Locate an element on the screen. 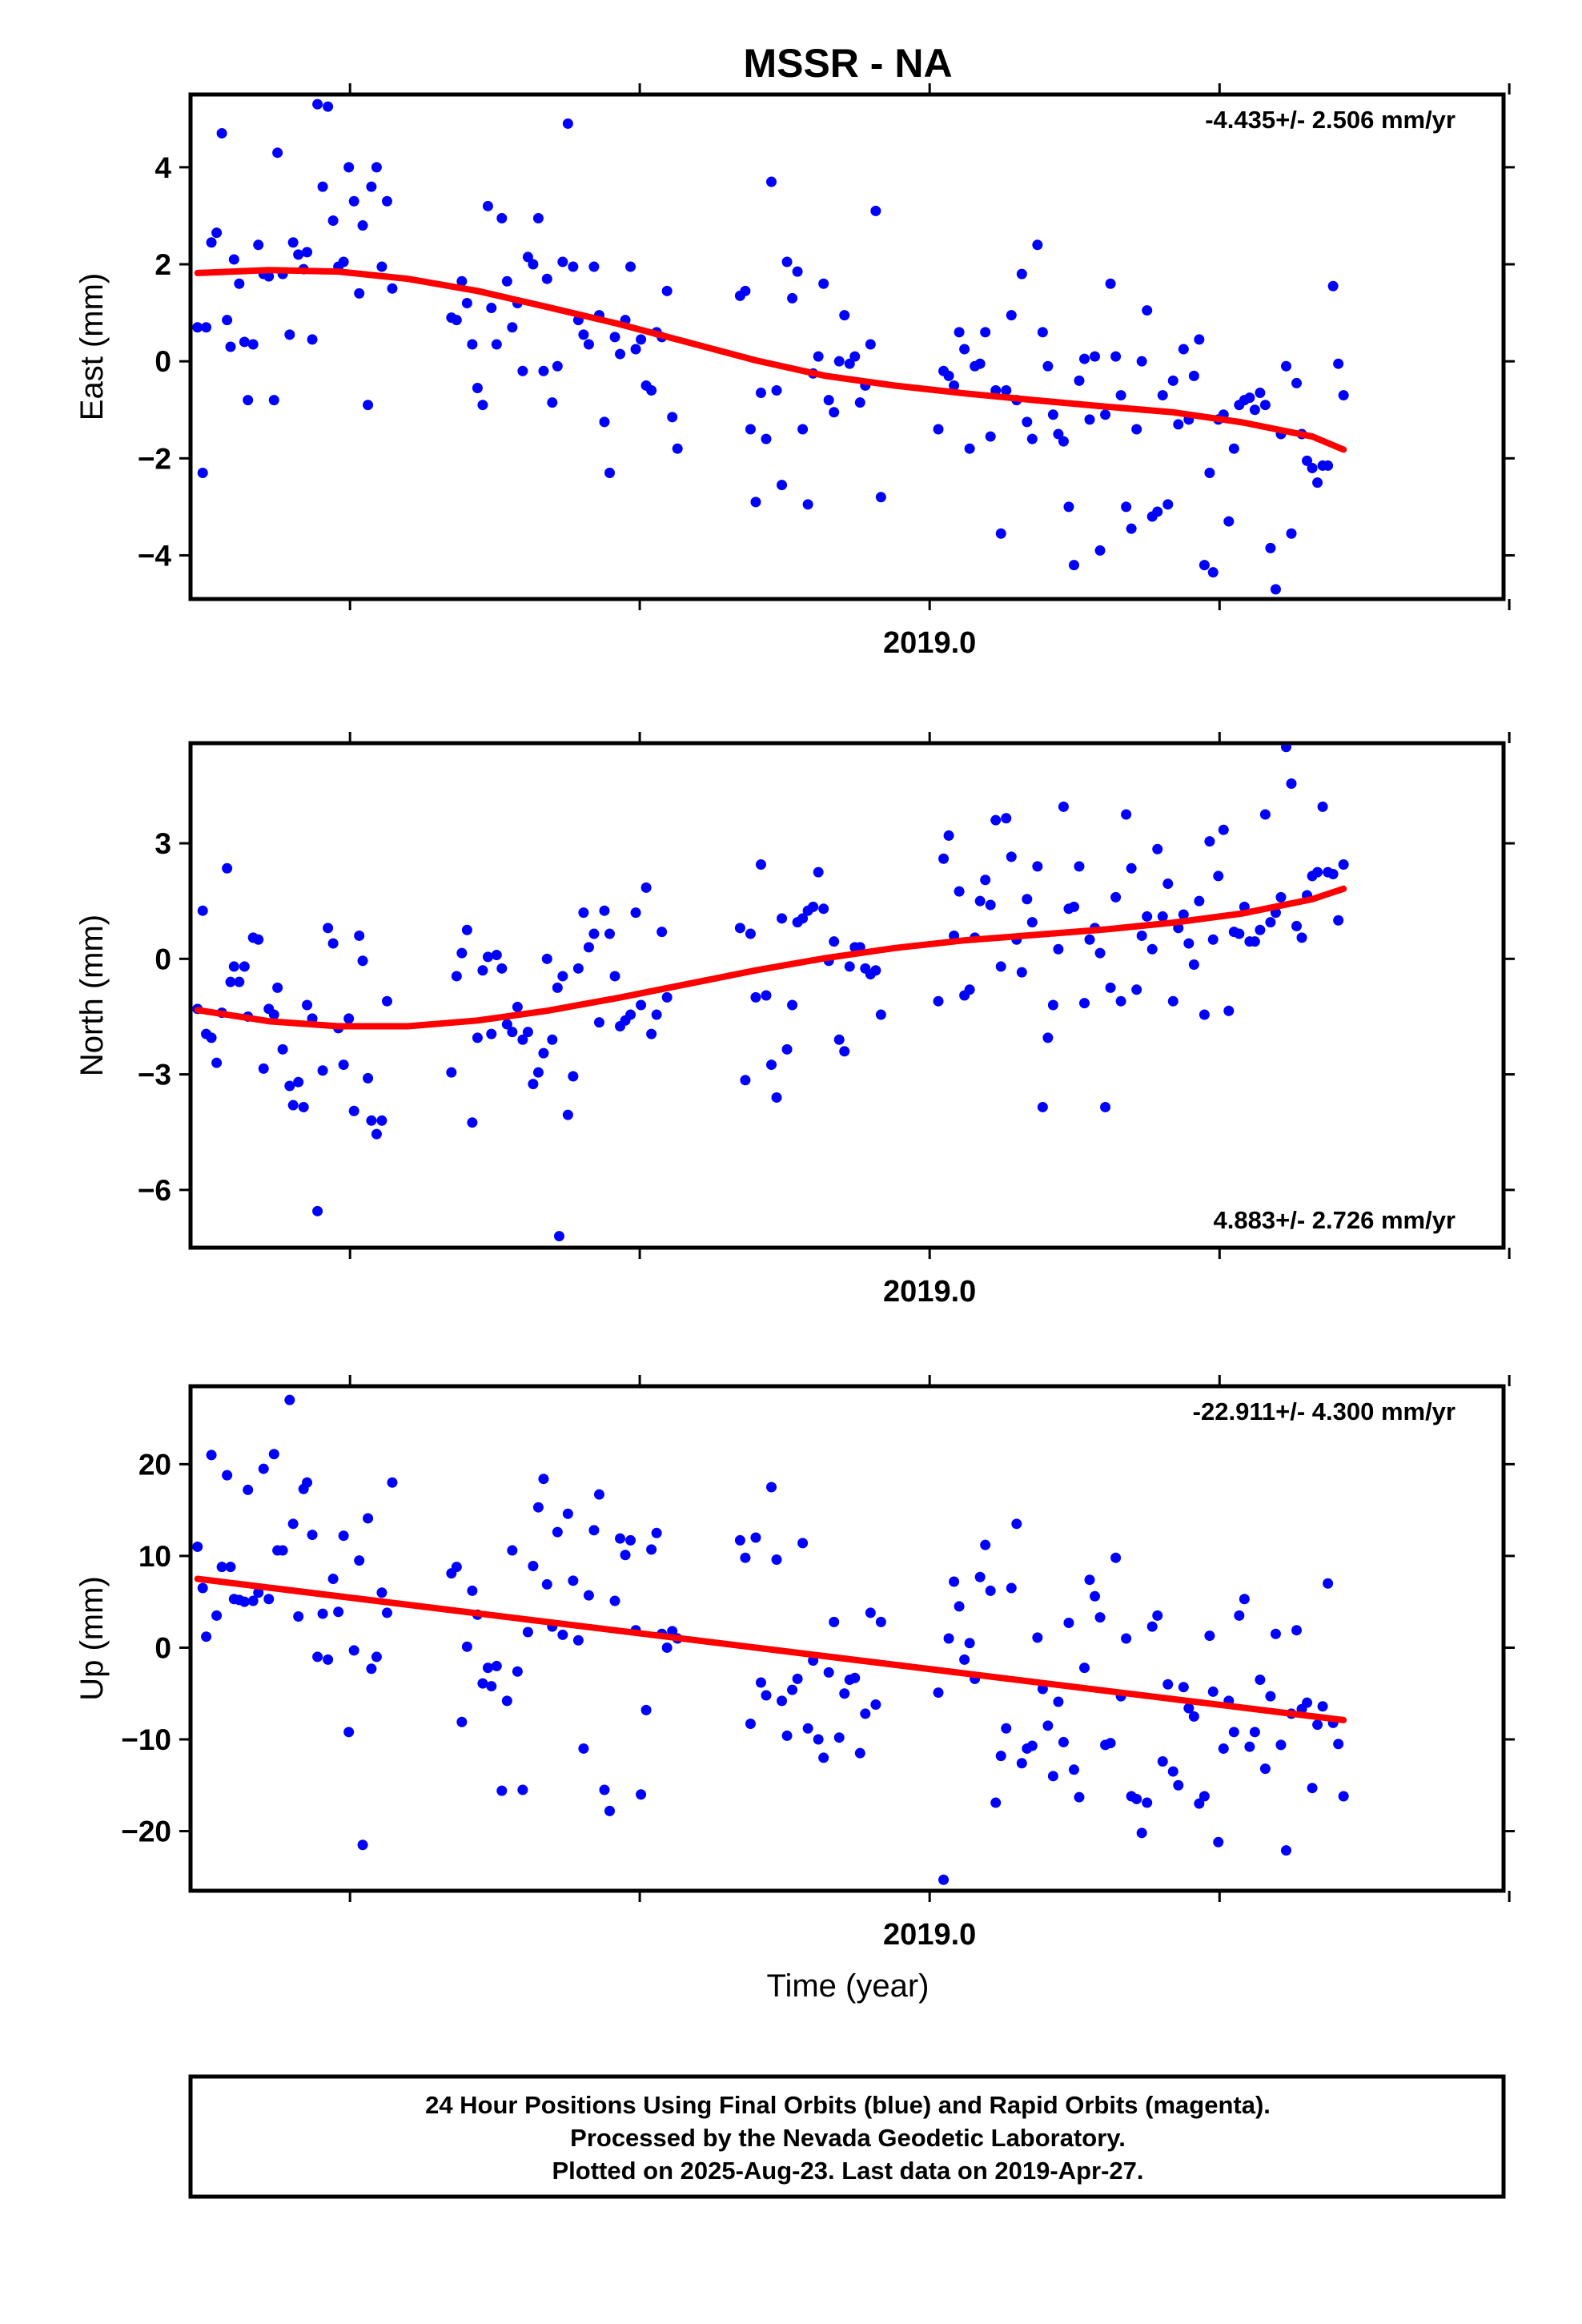  y-tick-label: −20 is located at coordinates (146, 1832).